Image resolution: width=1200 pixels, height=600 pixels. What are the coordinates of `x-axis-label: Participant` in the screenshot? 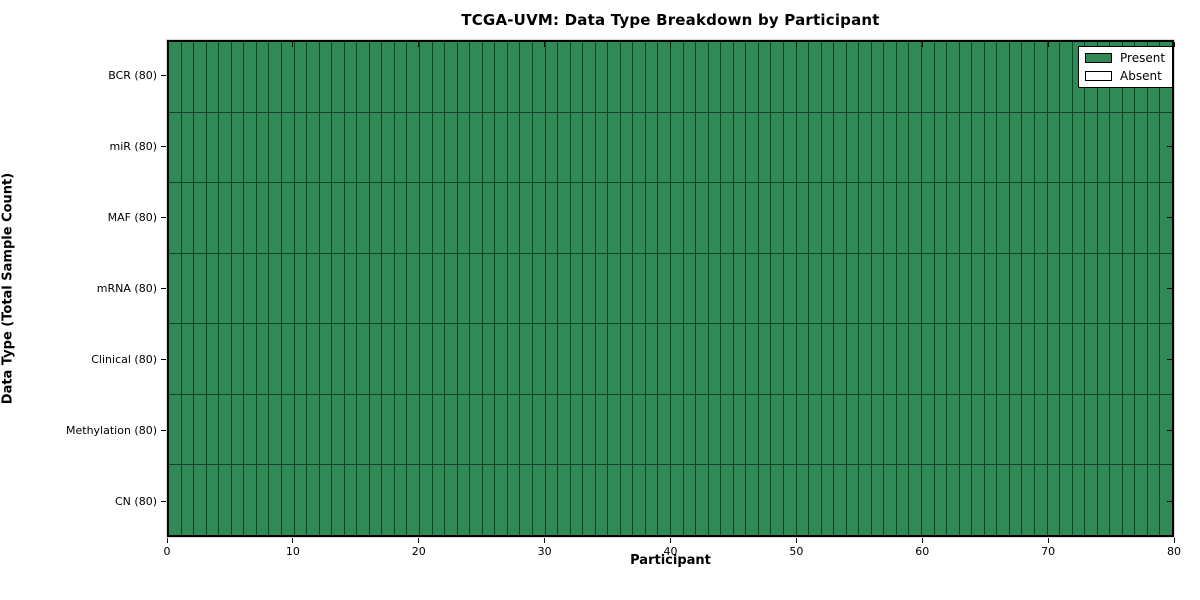 It's located at (670, 560).